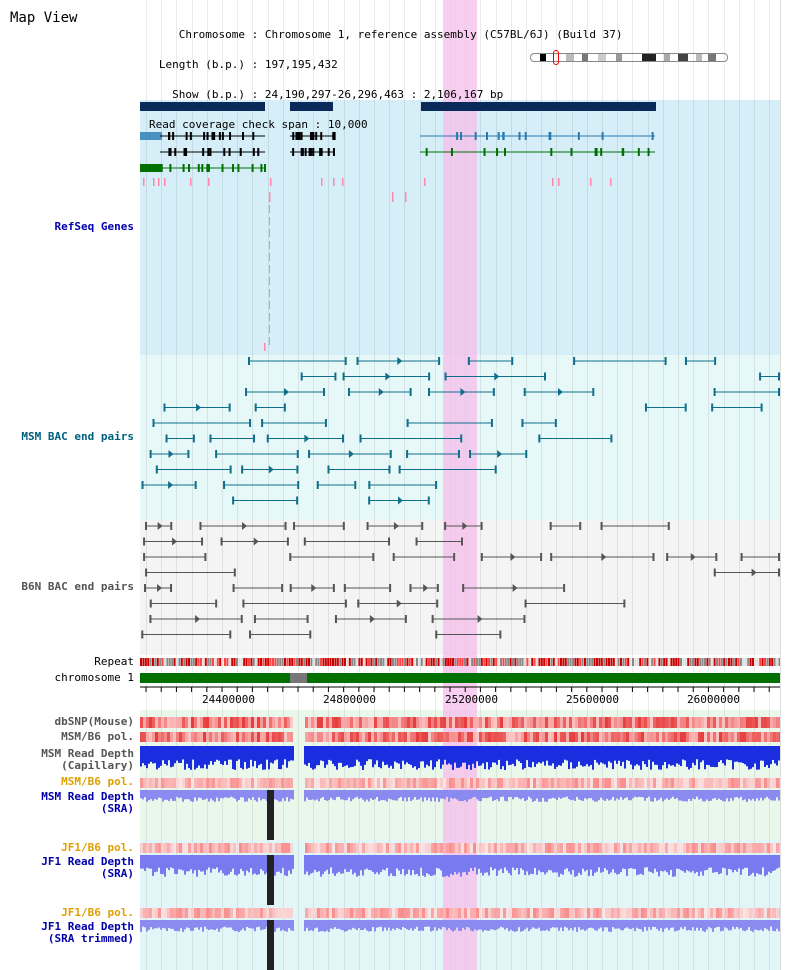 This screenshot has height=970, width=800. I want to click on msm-depth-sra-label-1: MSM Read Depth, so click(87, 796).